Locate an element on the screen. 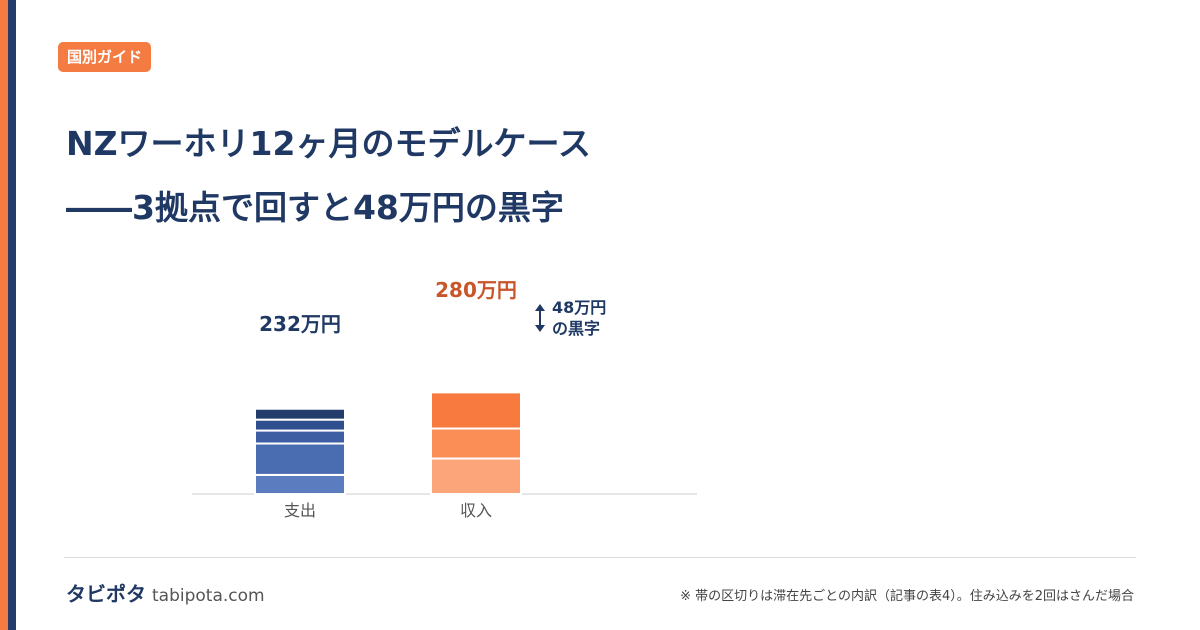 This screenshot has width=1200, height=630. footer-divider is located at coordinates (600, 557).